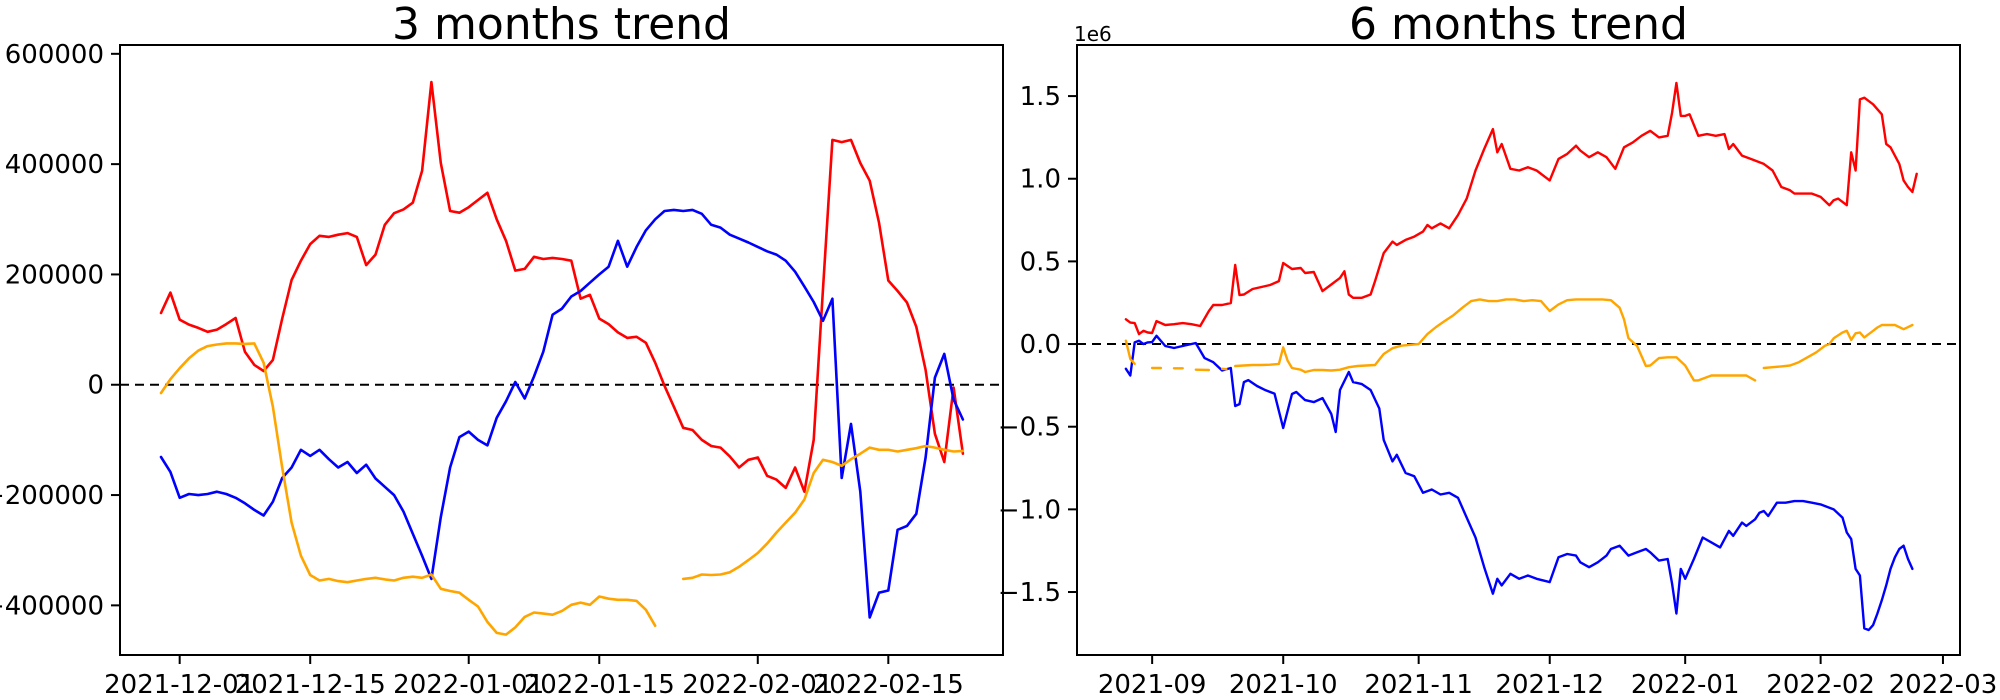 This screenshot has height=700, width=2000. What do you see at coordinates (1040, 180) in the screenshot?
I see `y-tick-label: 1.0` at bounding box center [1040, 180].